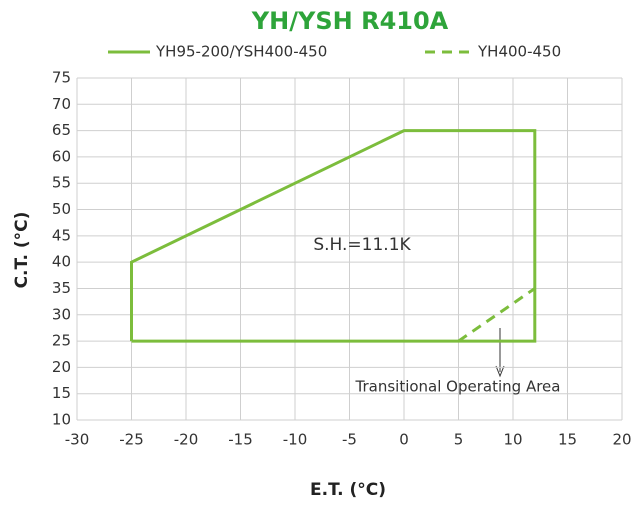 This screenshot has height=507, width=634. What do you see at coordinates (241, 52) in the screenshot?
I see `legend-label: YH95-200/YSH400-450` at bounding box center [241, 52].